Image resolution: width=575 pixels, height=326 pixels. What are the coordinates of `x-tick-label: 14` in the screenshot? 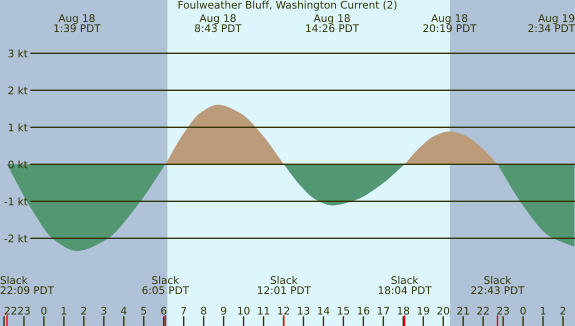 It's located at (324, 310).